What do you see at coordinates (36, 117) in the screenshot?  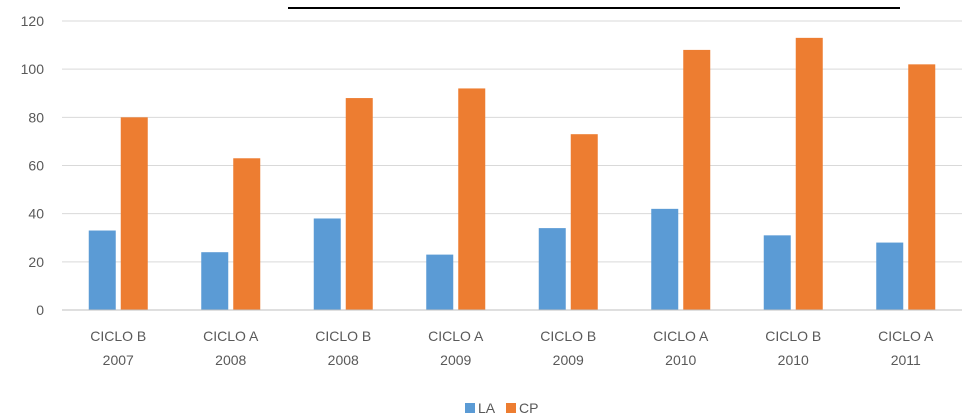 I see `y-tick-label: 80` at bounding box center [36, 117].